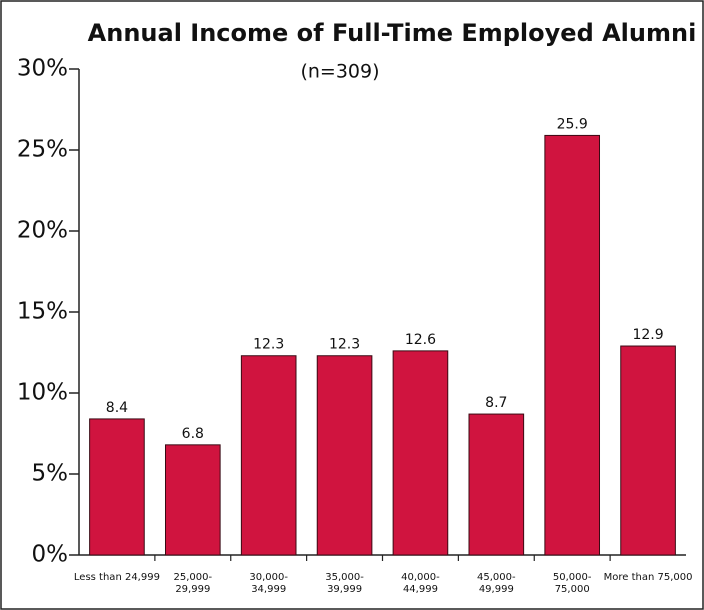  I want to click on x-tick-label: More than 75,000, so click(648, 577).